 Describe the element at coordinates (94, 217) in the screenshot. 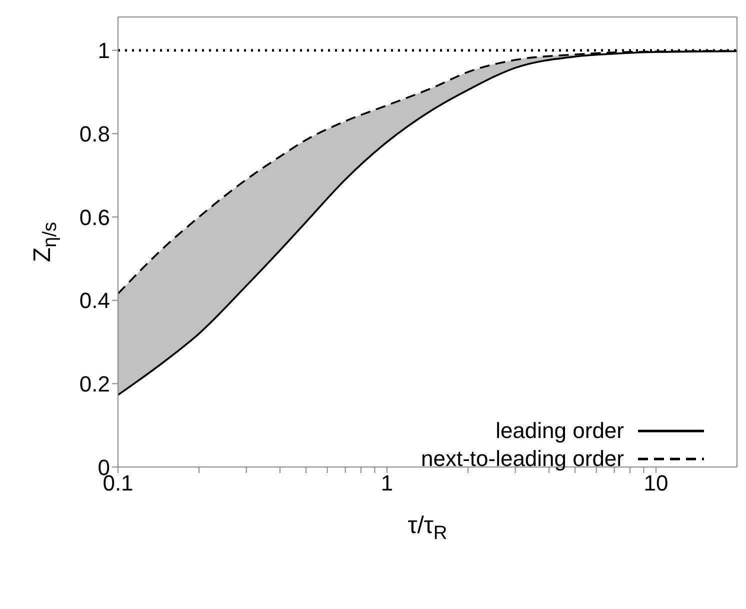

I see `y-tick-label: 0.6` at that location.